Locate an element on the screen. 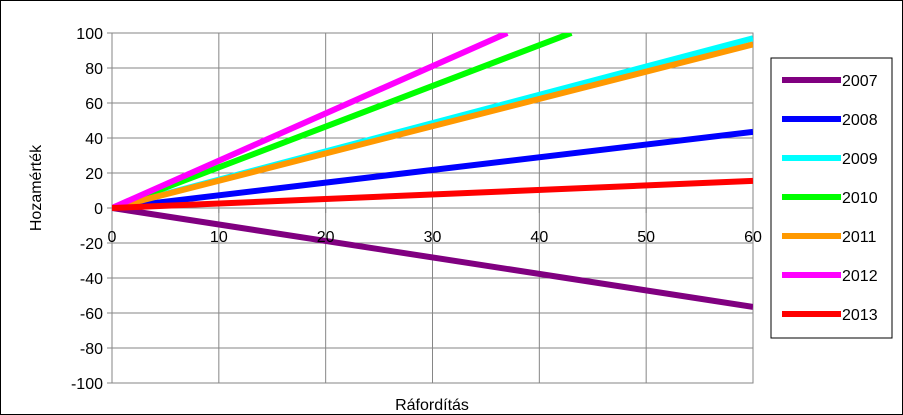  series-line-2008 is located at coordinates (432, 169).